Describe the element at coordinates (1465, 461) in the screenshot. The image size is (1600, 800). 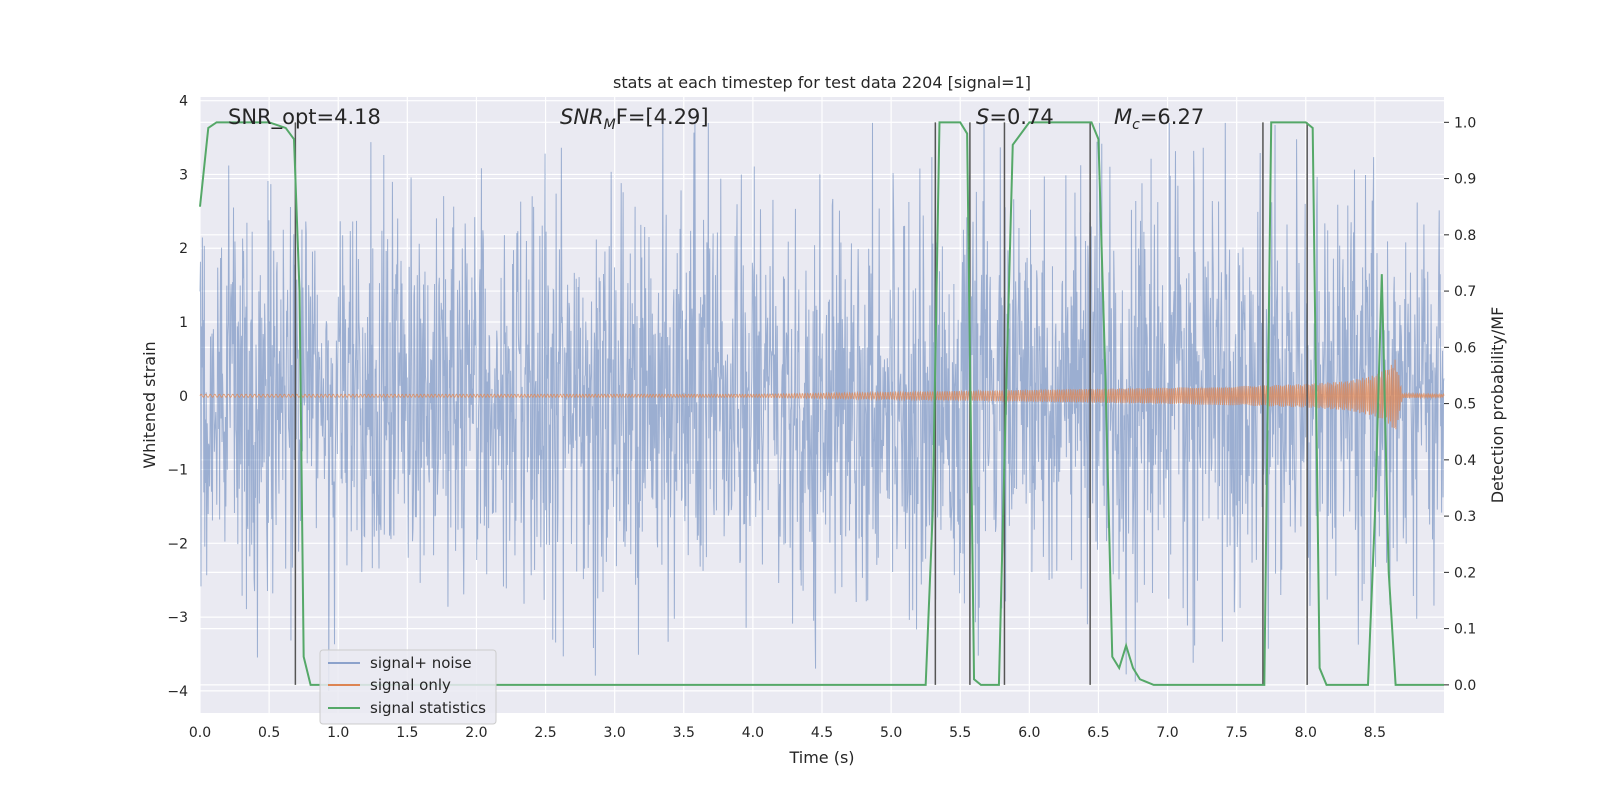
I see `y-right-tick-label: 0.4` at that location.